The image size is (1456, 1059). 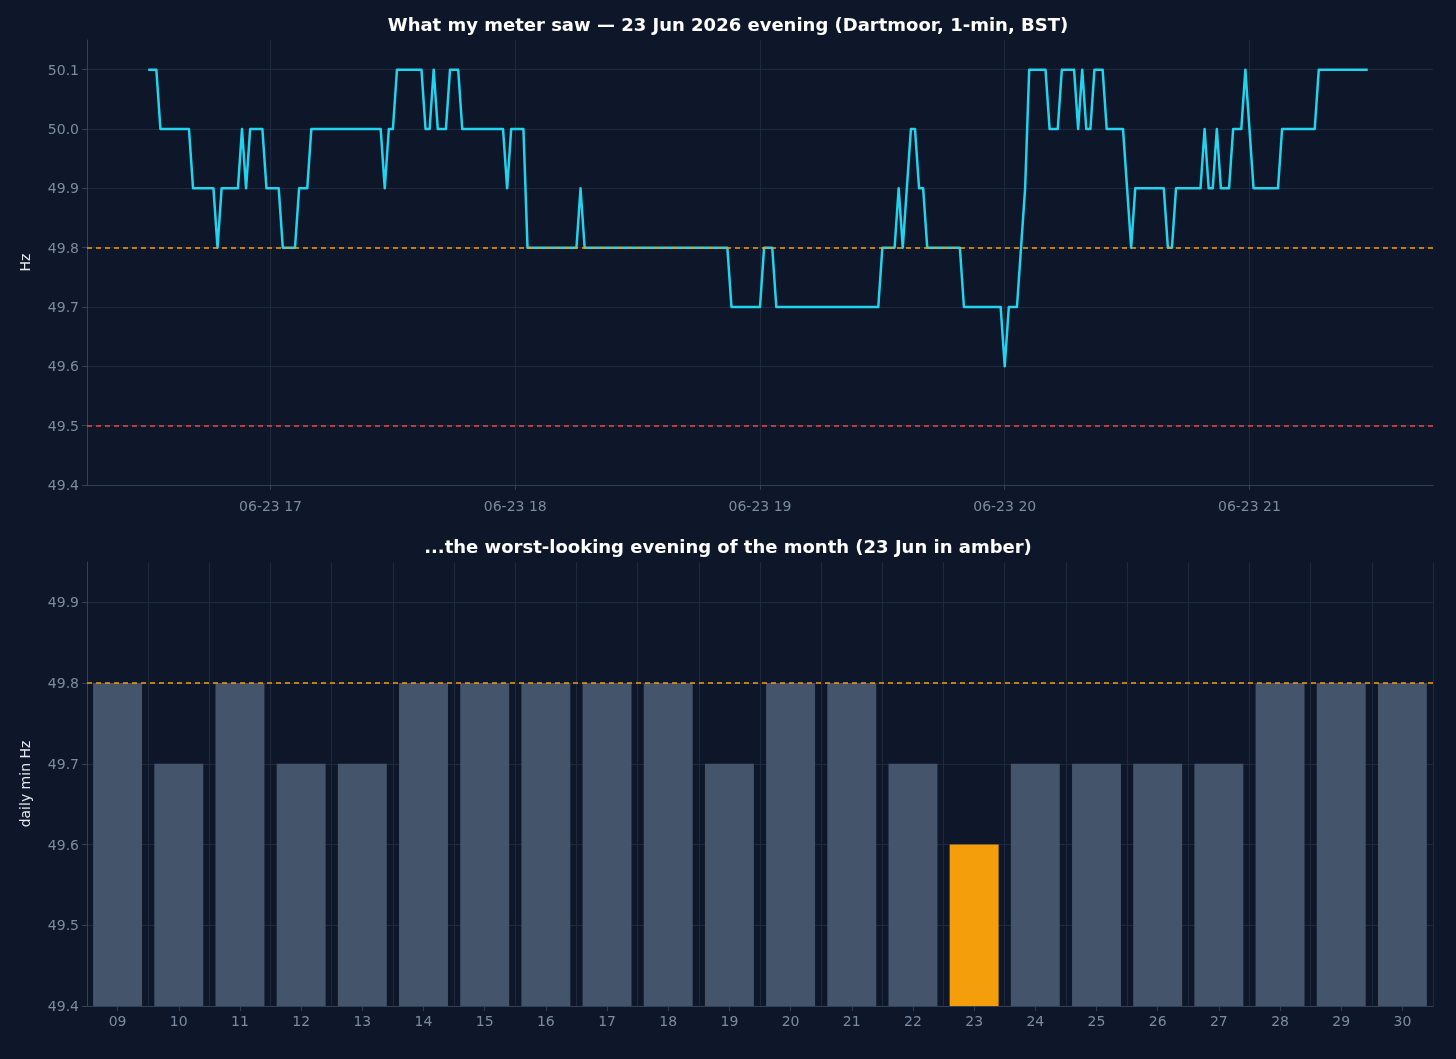 I want to click on x-tick-label: 26, so click(x=1157, y=1021).